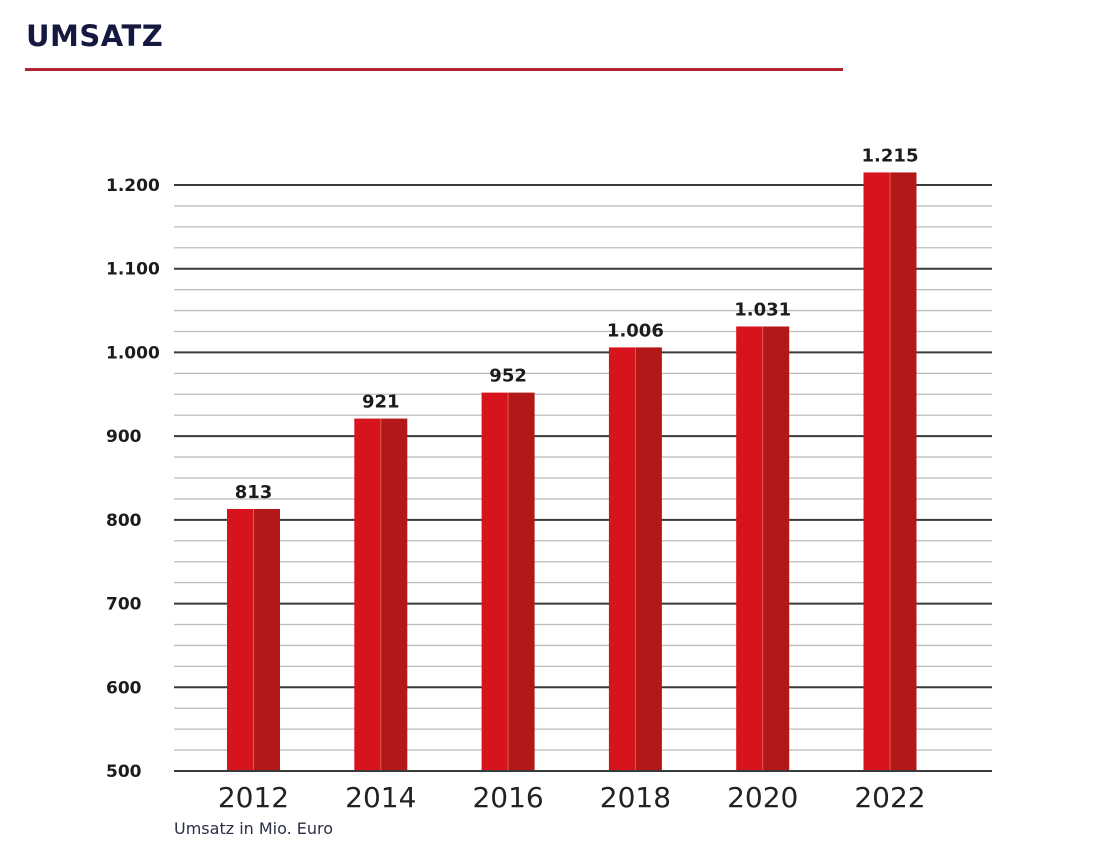 Image resolution: width=1096 pixels, height=862 pixels. What do you see at coordinates (254, 828) in the screenshot?
I see `axis-unit-note: Umsatz in Mio. Euro` at bounding box center [254, 828].